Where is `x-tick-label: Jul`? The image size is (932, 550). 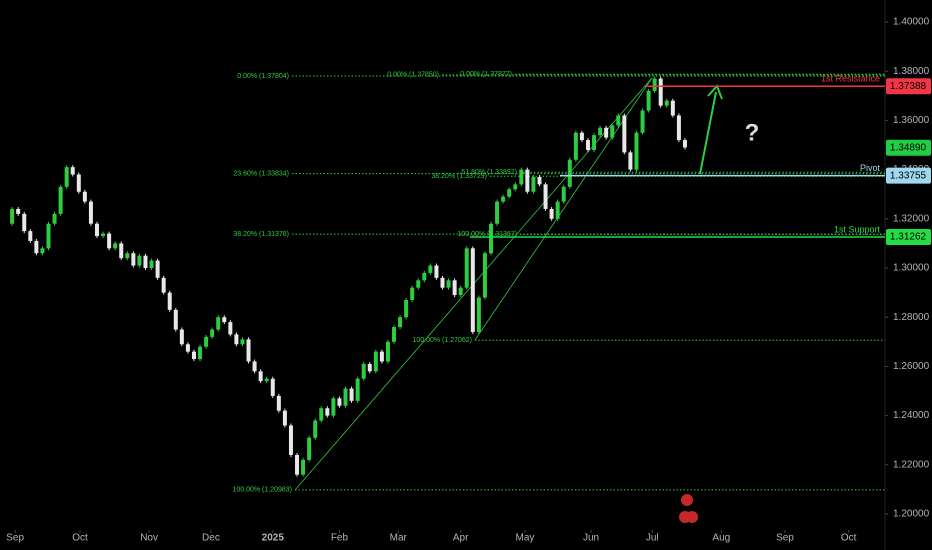 x-tick-label: Jul is located at coordinates (652, 538).